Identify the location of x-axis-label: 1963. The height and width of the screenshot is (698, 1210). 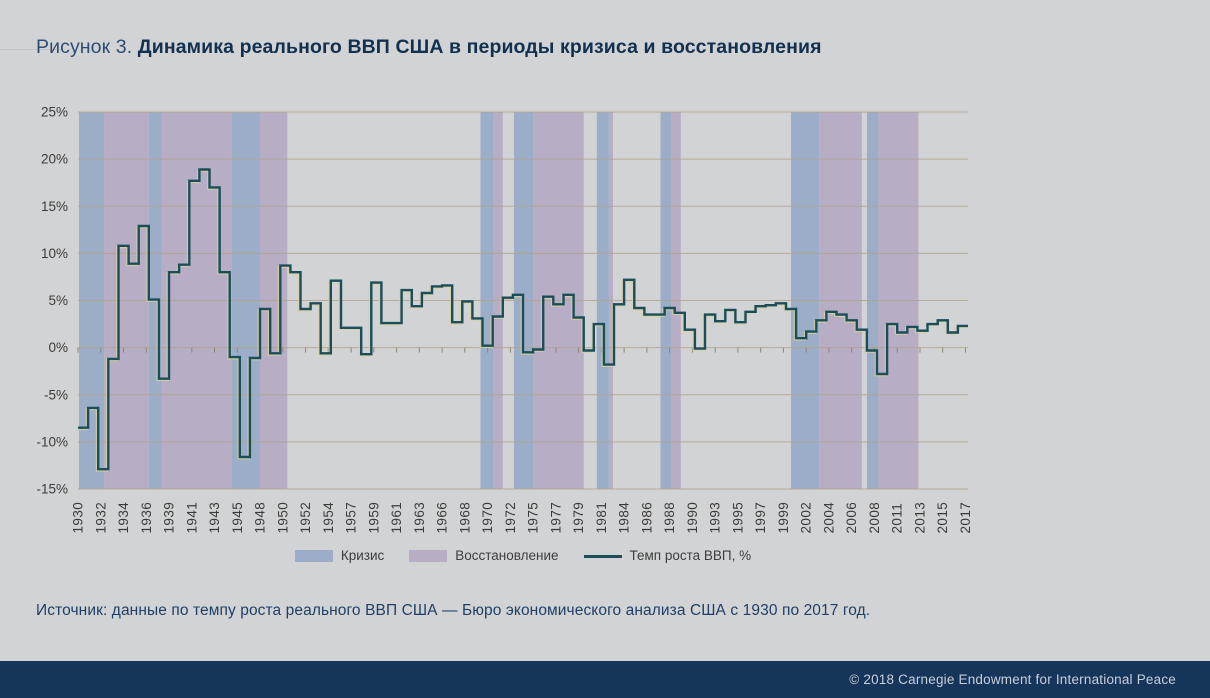
(419, 518).